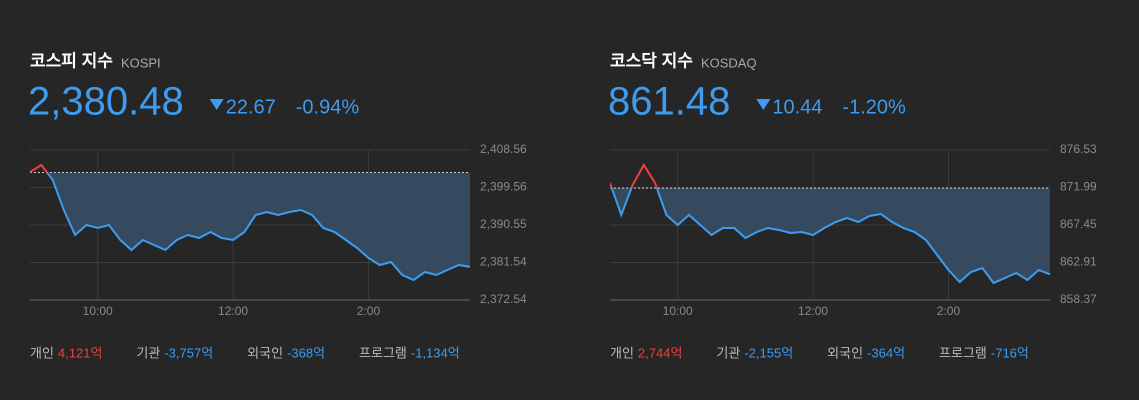  I want to click on index-change-percent: -0.94%, so click(328, 107).